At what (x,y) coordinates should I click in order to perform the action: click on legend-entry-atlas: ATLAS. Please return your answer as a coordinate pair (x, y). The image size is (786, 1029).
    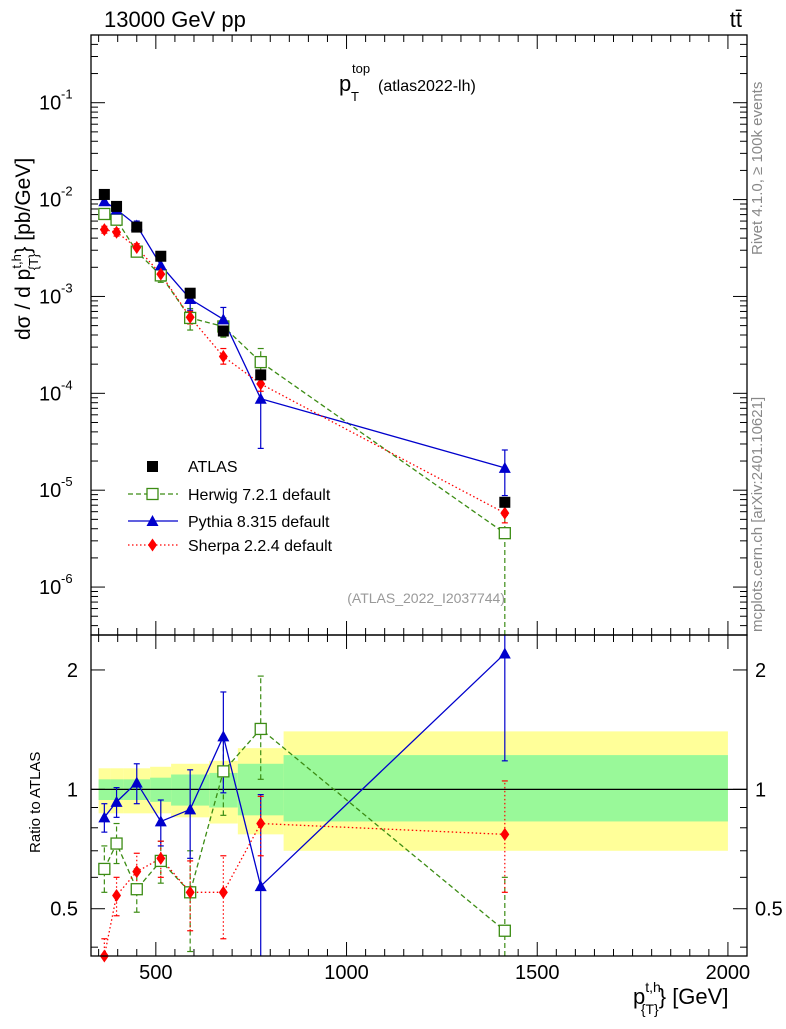
    Looking at the image, I should click on (192, 467).